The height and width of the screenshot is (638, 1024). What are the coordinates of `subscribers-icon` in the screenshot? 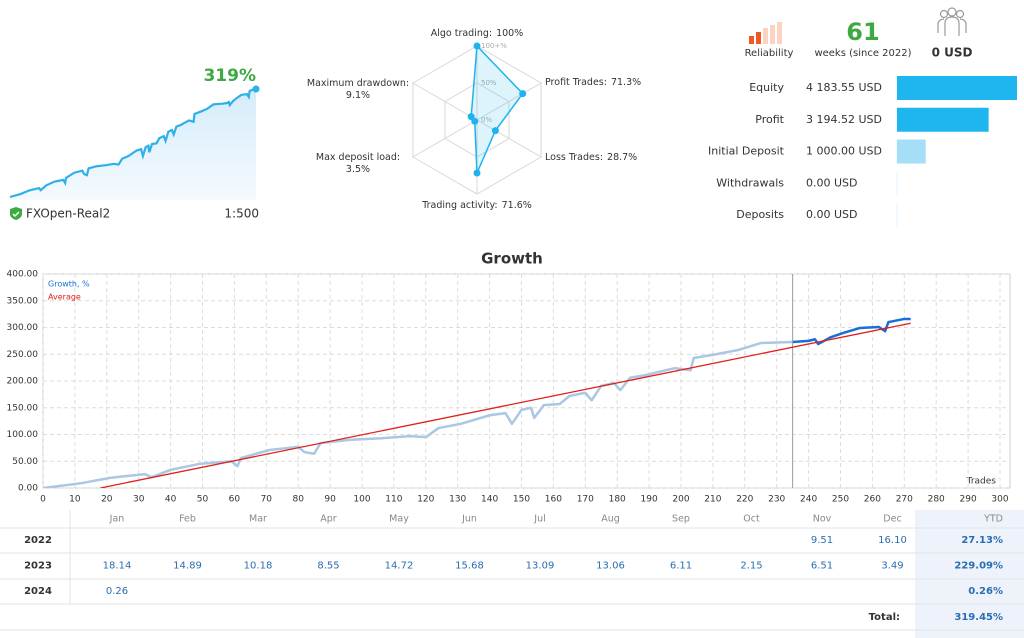 It's located at (952, 21).